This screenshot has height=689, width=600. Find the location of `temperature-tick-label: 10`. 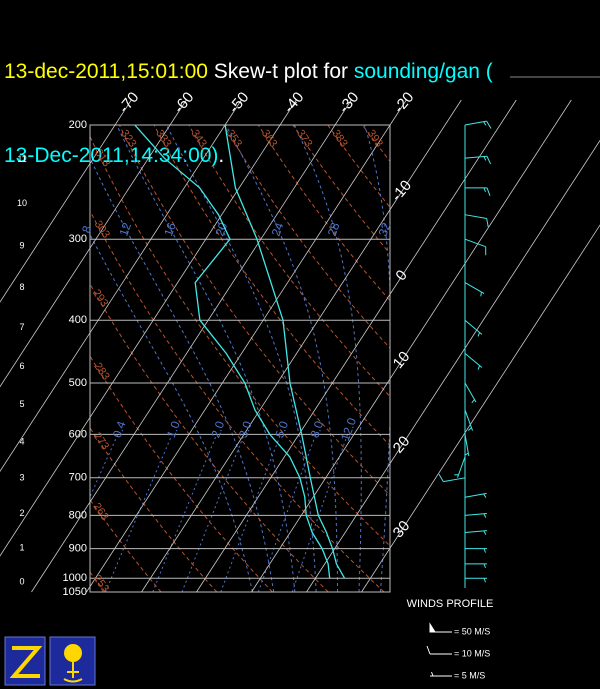

temperature-tick-label: 10 is located at coordinates (402, 360).